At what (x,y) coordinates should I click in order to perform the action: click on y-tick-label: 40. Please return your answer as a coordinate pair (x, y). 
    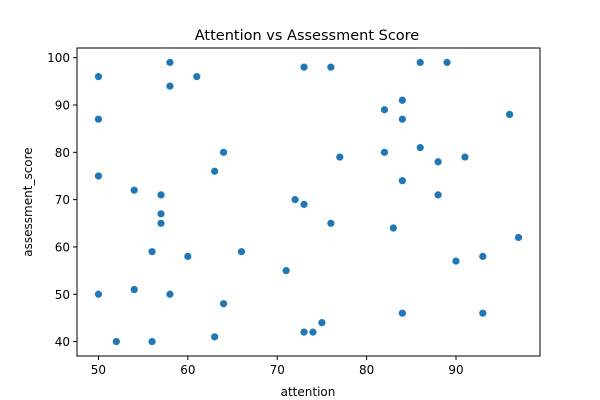
    Looking at the image, I should click on (62, 342).